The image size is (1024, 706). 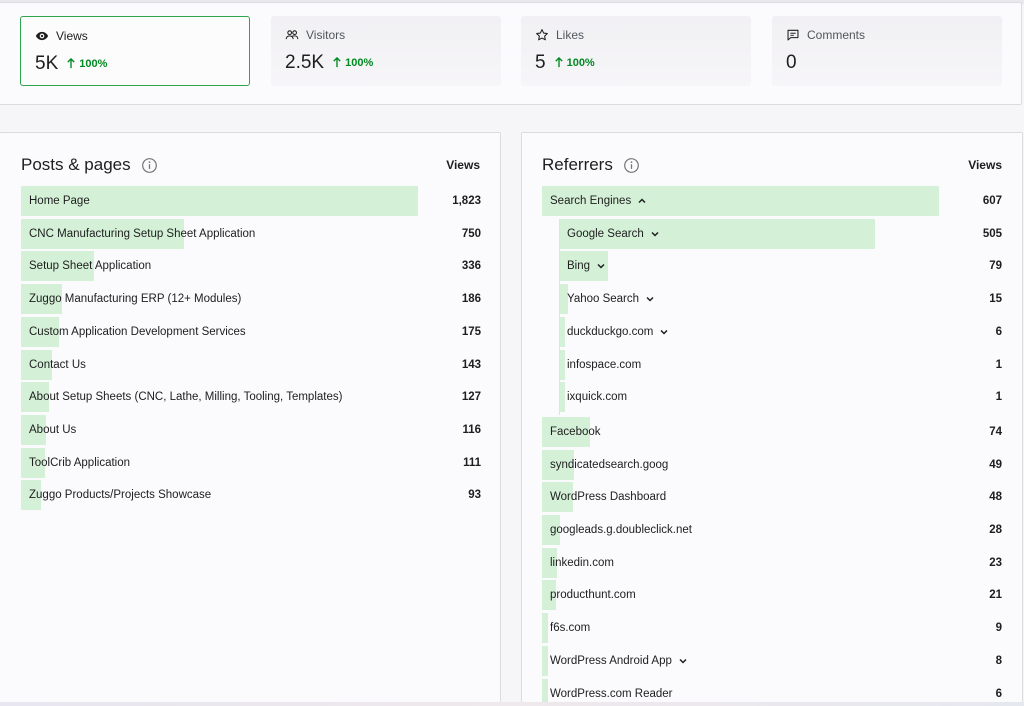 What do you see at coordinates (90, 266) in the screenshot?
I see `row-label-text: Setup Sheet Application` at bounding box center [90, 266].